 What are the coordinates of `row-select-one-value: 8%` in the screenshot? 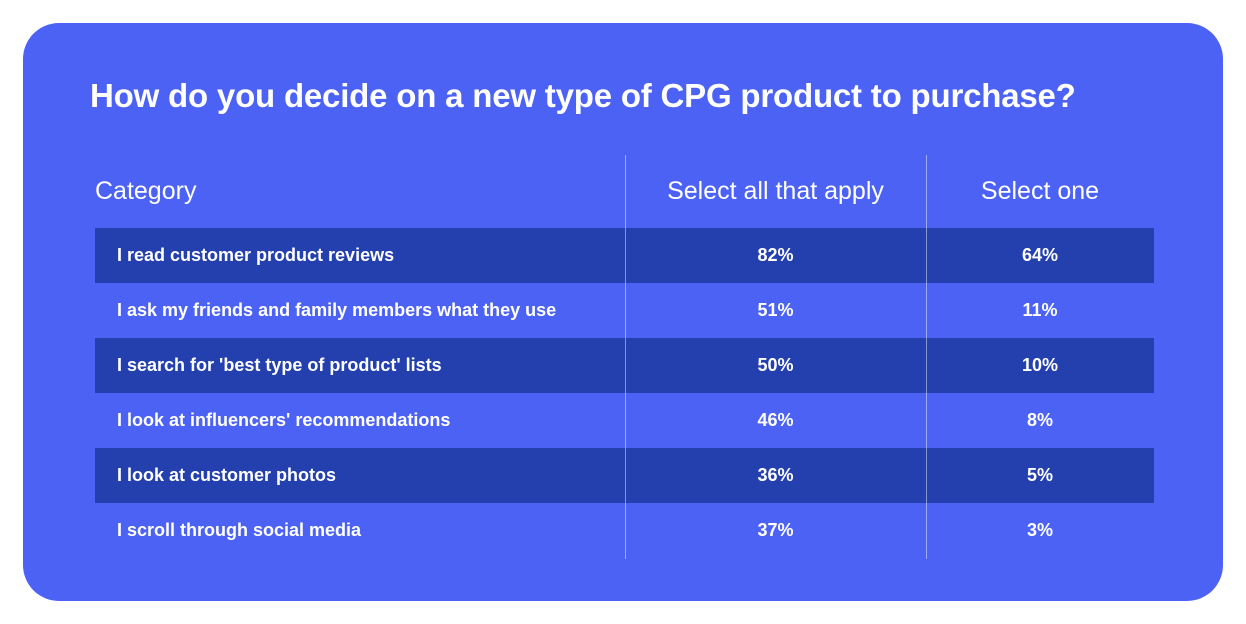 It's located at (1039, 420).